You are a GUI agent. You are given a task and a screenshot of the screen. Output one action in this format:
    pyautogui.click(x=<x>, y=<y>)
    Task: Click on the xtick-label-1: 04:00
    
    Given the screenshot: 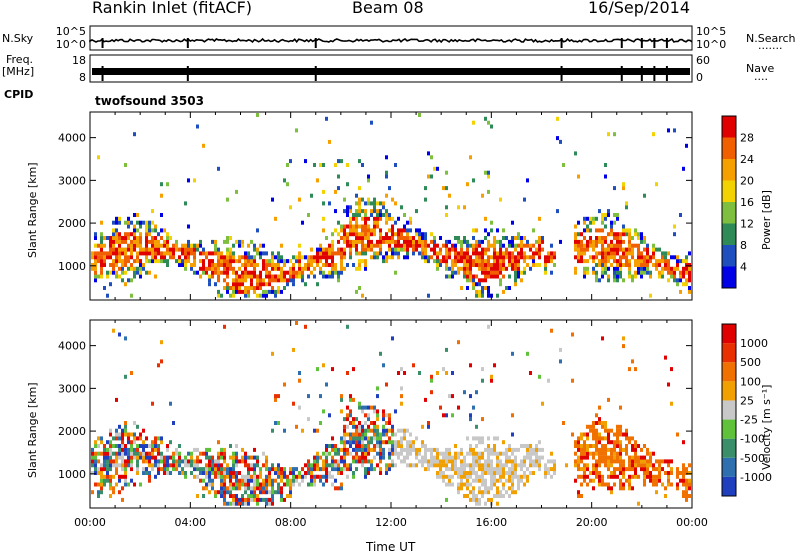 What is the action you would take?
    pyautogui.click(x=190, y=522)
    